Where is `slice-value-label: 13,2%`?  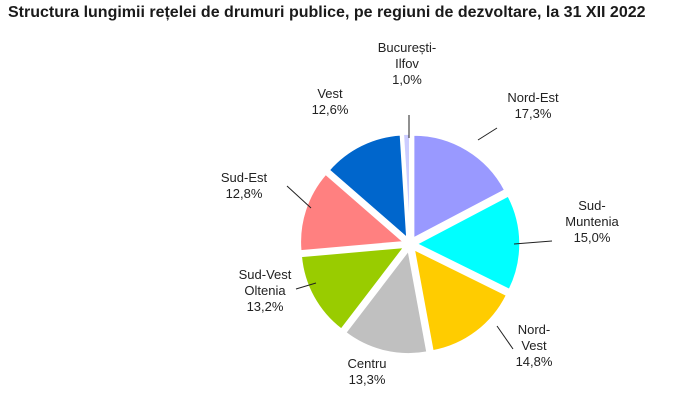
slice-value-label: 13,2% is located at coordinates (265, 306).